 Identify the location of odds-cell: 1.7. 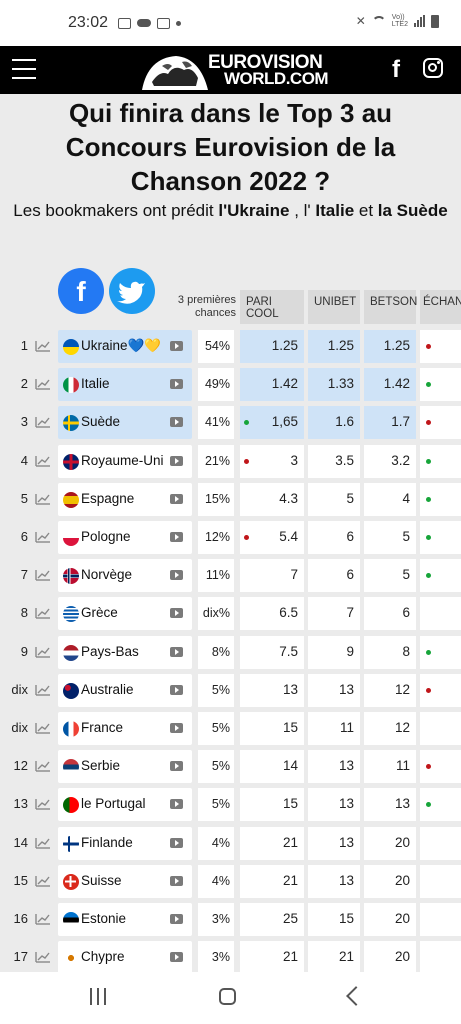
(390, 422).